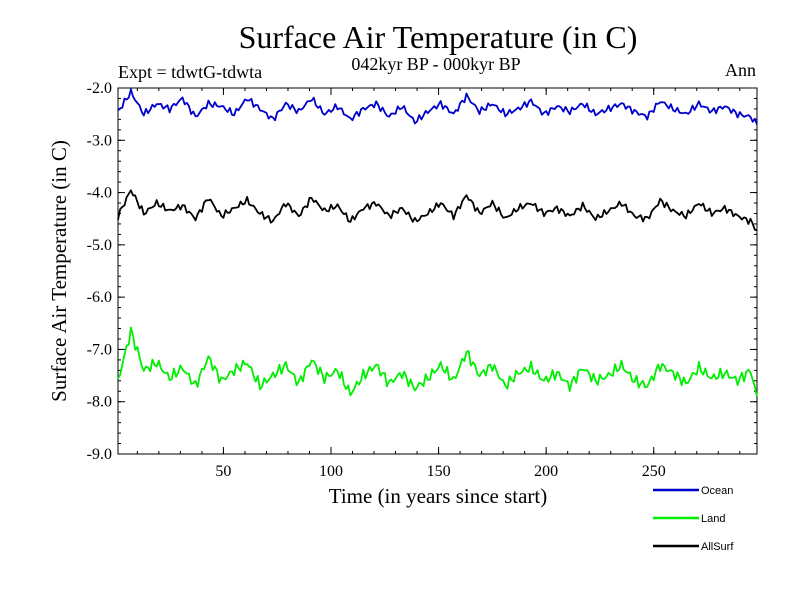  Describe the element at coordinates (99, 140) in the screenshot. I see `y-tick-label: -3.0` at that location.